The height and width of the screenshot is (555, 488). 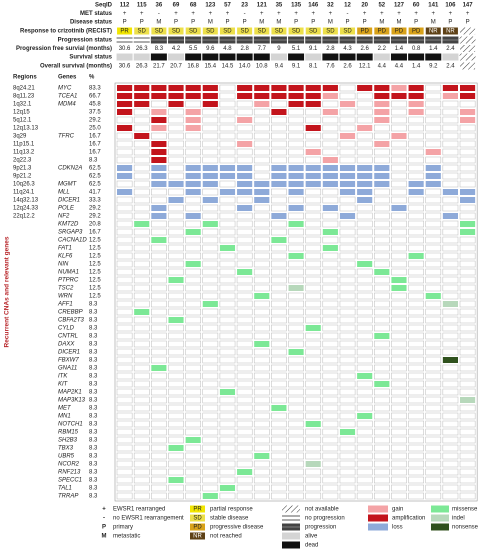 What do you see at coordinates (95, 145) in the screenshot?
I see `percent-label: 16.7` at bounding box center [95, 145].